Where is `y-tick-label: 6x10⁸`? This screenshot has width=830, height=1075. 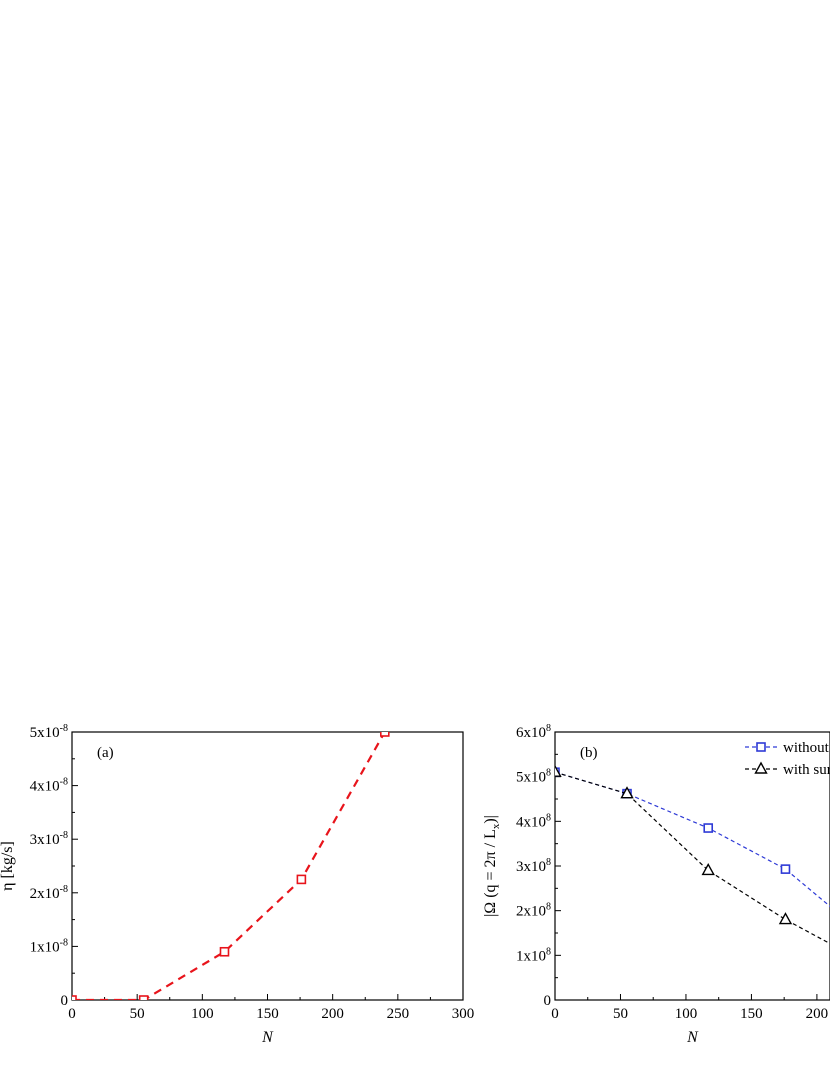
y-tick-label: 6x10⁸ is located at coordinates (533, 732).